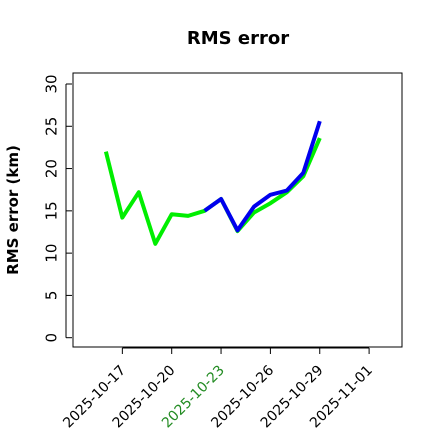  What do you see at coordinates (52, 210) in the screenshot?
I see `y-tick-label: 15` at bounding box center [52, 210].